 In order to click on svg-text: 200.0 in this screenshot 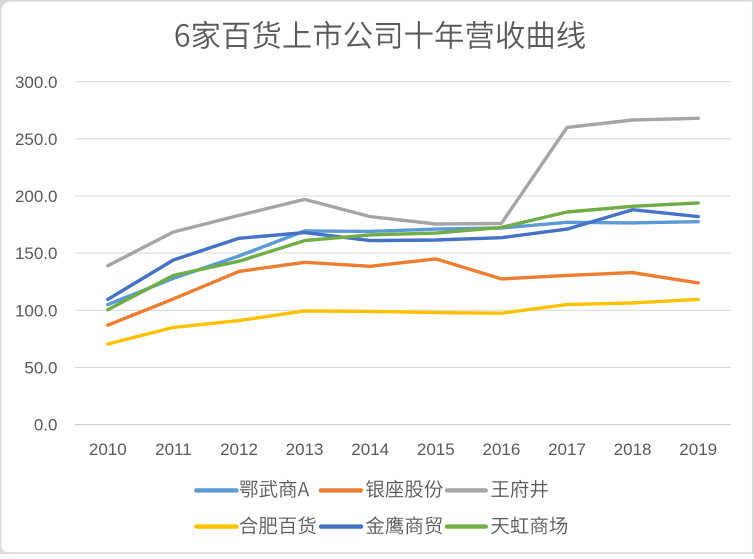, I will do `click(36, 196)`.